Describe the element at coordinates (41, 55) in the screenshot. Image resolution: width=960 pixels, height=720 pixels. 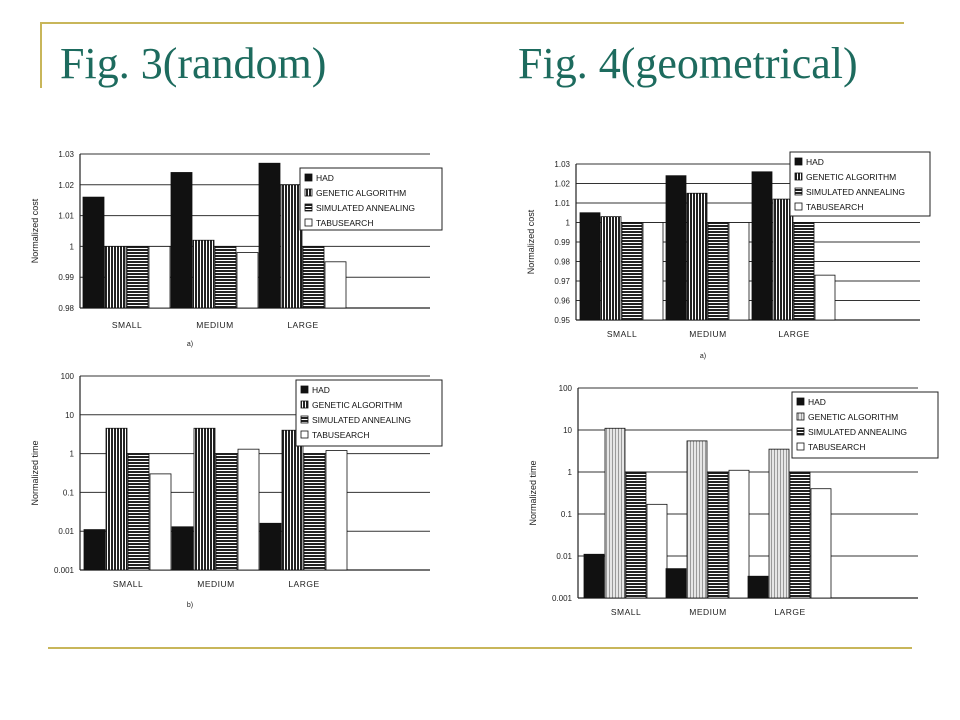
I see `left-accent-line` at that location.